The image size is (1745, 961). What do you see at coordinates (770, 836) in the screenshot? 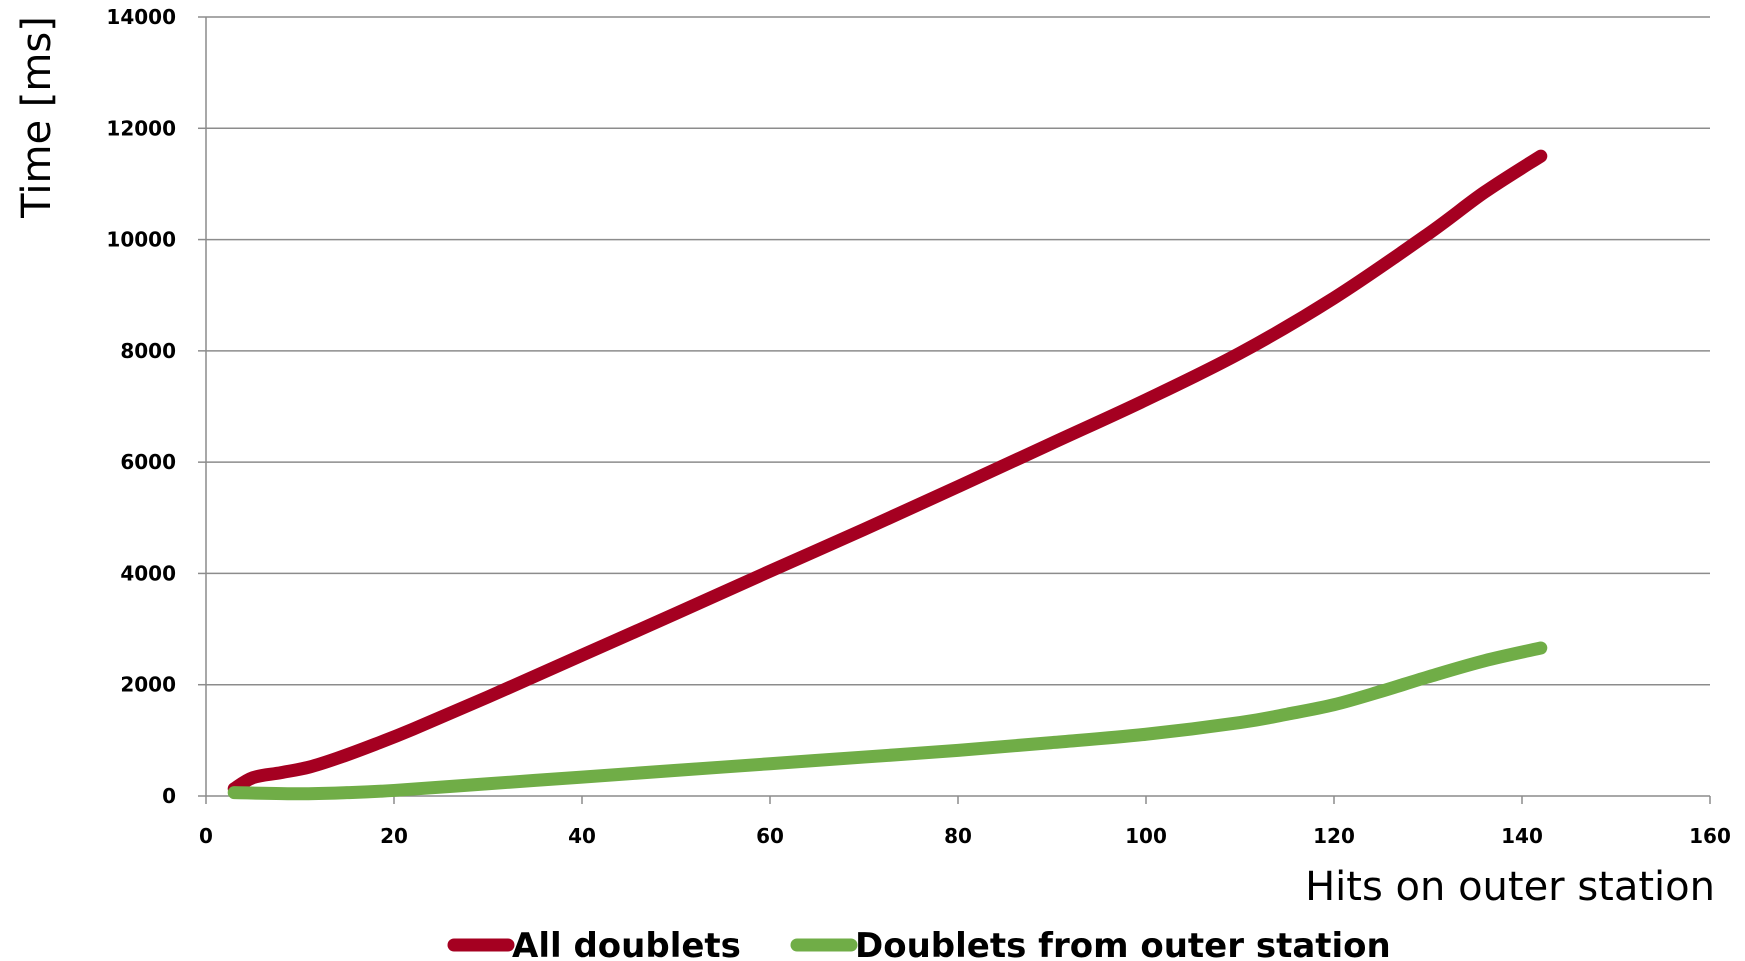
I see `x-tick-label: 60` at bounding box center [770, 836].